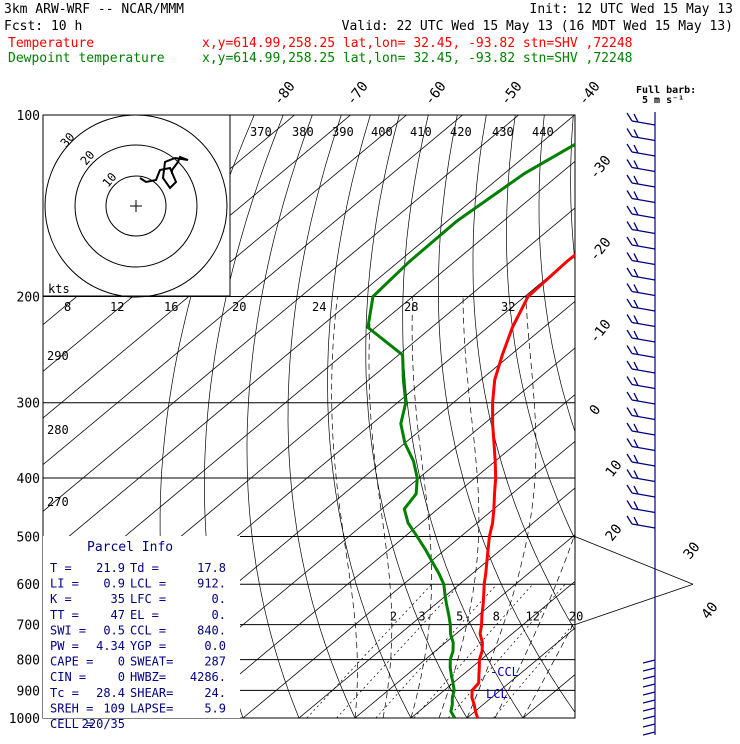  What do you see at coordinates (512, 94) in the screenshot?
I see `isotherm-top-label: -50` at bounding box center [512, 94].